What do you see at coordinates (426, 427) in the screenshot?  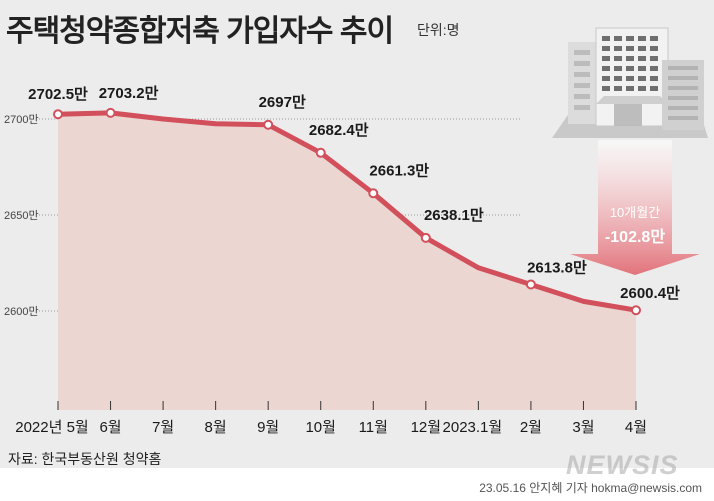 I see `x-tick-label: 12월` at bounding box center [426, 427].